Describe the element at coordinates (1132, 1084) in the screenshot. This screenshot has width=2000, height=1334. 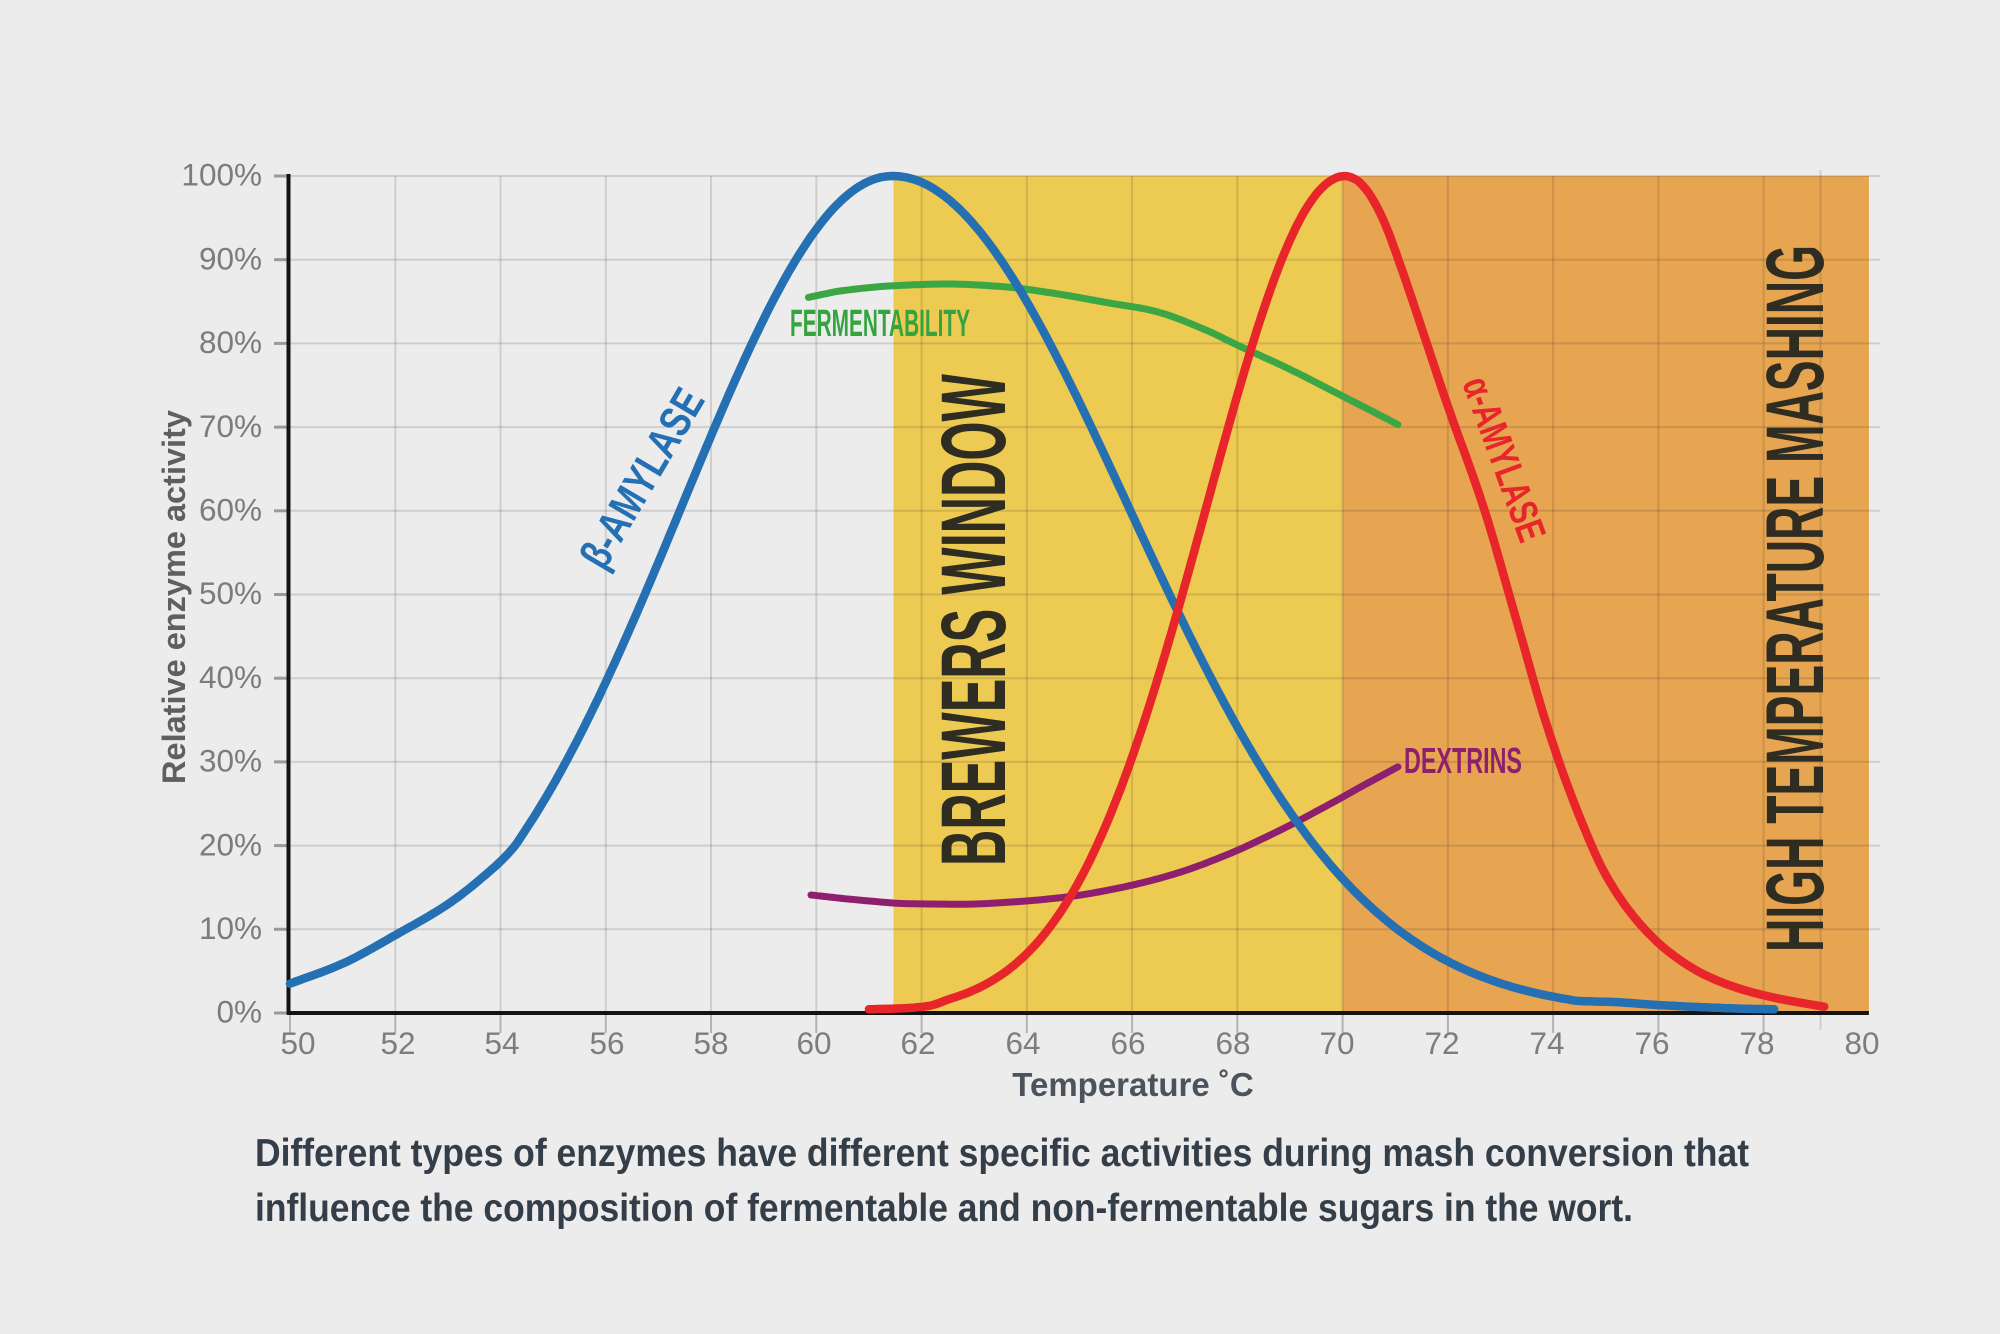
I see `svg-text: Temperature ˚C` at that location.